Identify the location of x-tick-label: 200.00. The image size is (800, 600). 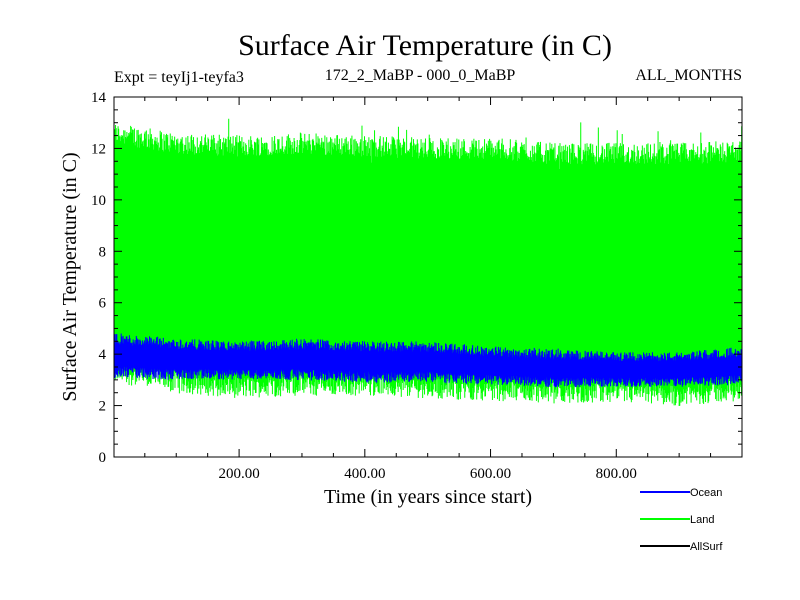
(238, 474).